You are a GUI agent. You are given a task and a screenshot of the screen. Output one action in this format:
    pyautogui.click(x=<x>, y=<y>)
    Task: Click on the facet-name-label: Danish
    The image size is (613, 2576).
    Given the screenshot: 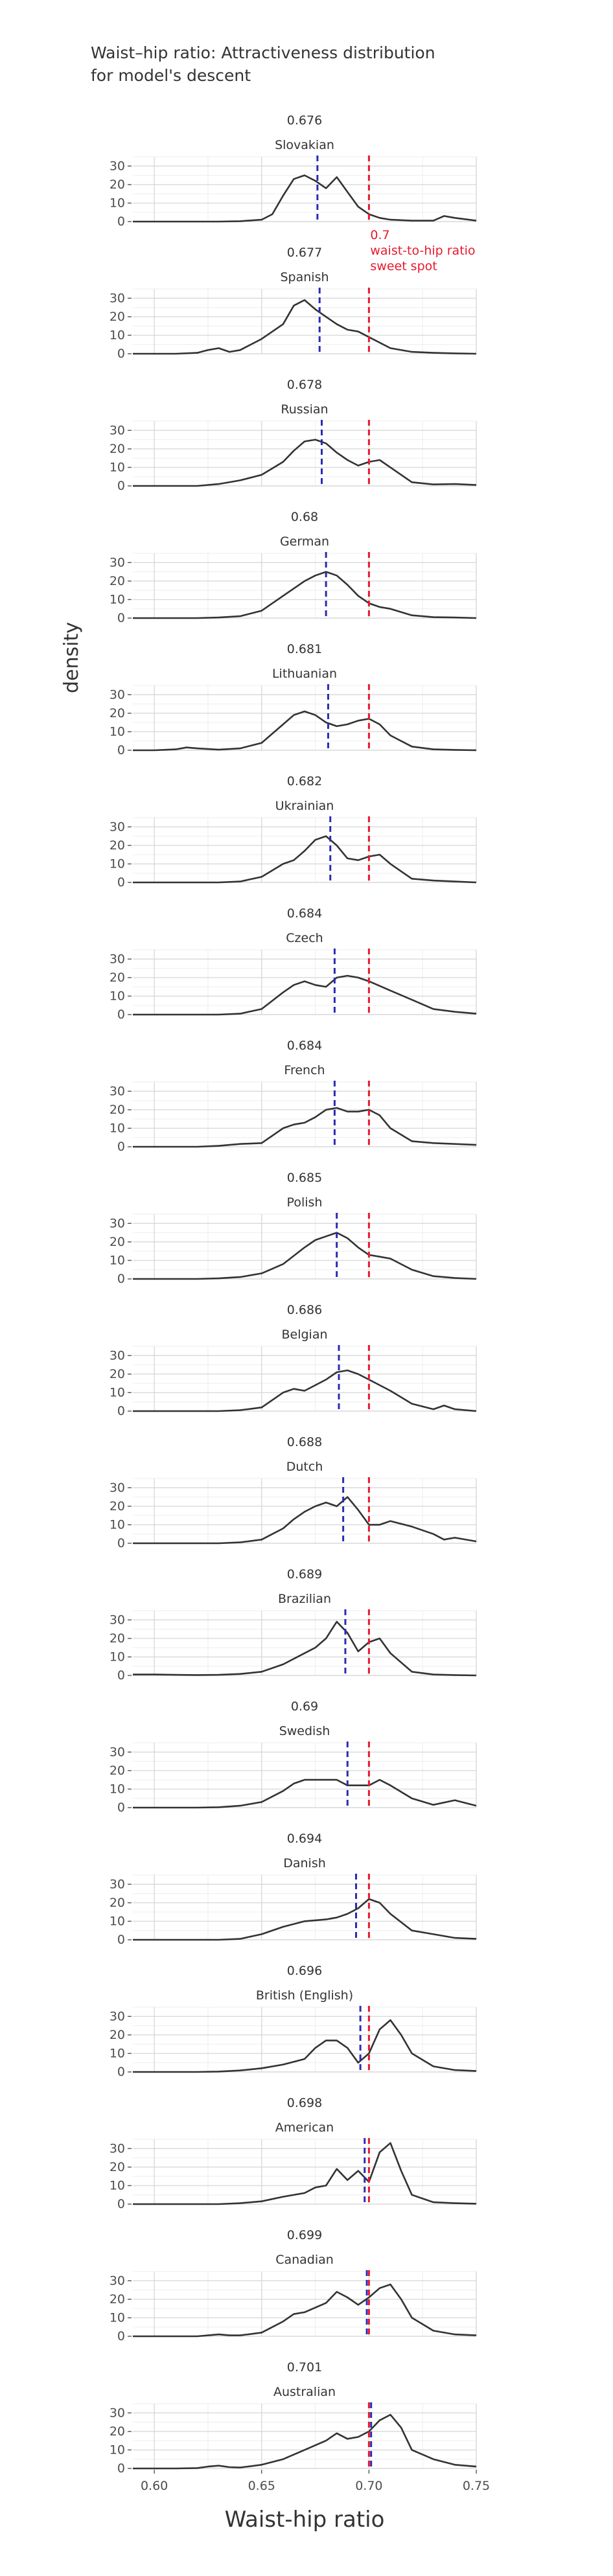 What is the action you would take?
    pyautogui.click(x=304, y=1863)
    